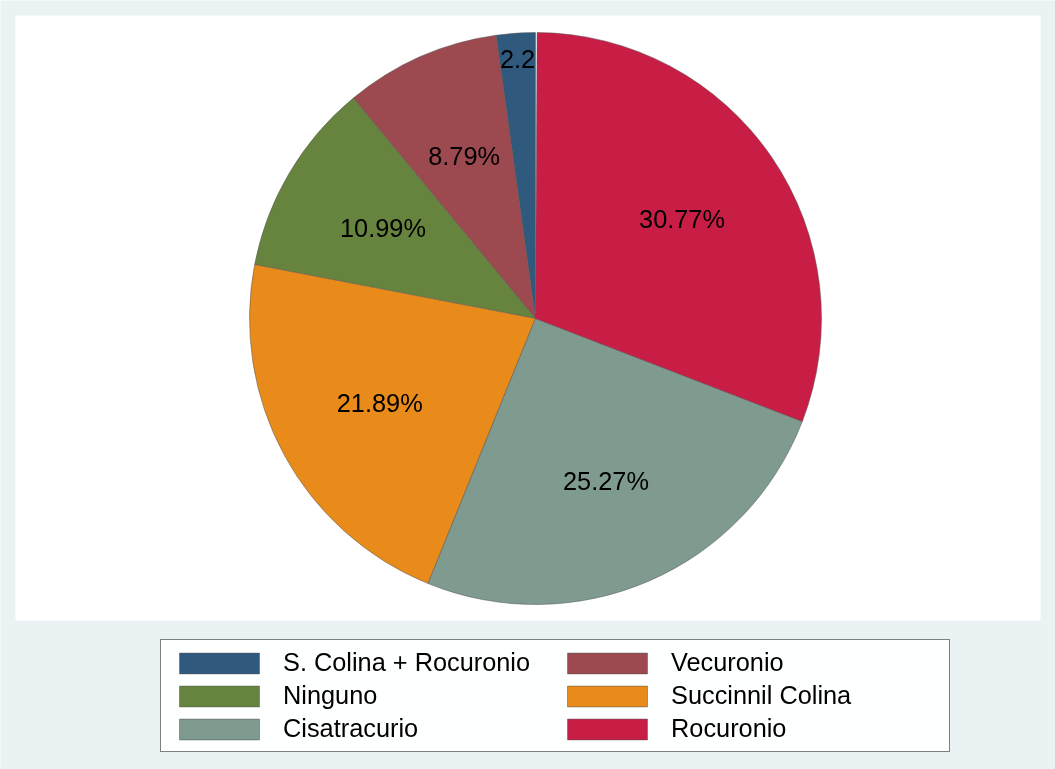  I want to click on data-label: 21.89%, so click(379, 403).